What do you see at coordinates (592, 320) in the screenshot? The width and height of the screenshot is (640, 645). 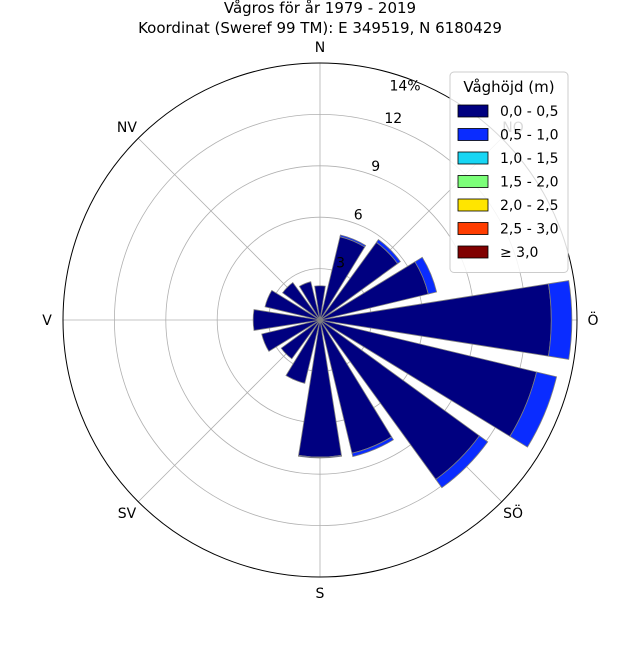 I see `direction-label: Ö` at bounding box center [592, 320].